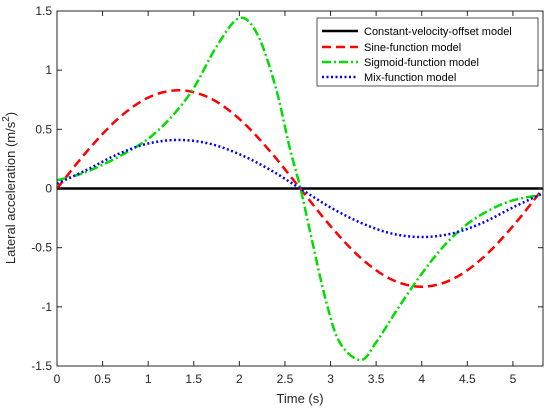 This screenshot has height=414, width=550. Describe the element at coordinates (57, 379) in the screenshot. I see `x-tick-label-0: 0` at that location.